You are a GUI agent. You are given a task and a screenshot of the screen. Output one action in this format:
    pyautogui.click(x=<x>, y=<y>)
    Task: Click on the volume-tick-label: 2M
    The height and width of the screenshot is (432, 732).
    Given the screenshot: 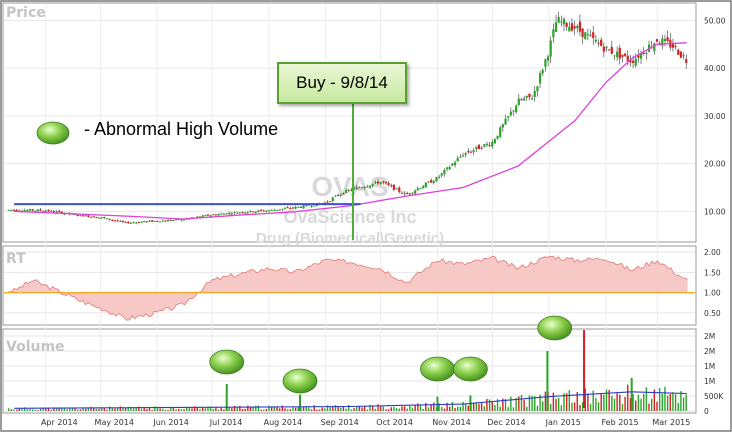 What is the action you would take?
    pyautogui.click(x=709, y=351)
    